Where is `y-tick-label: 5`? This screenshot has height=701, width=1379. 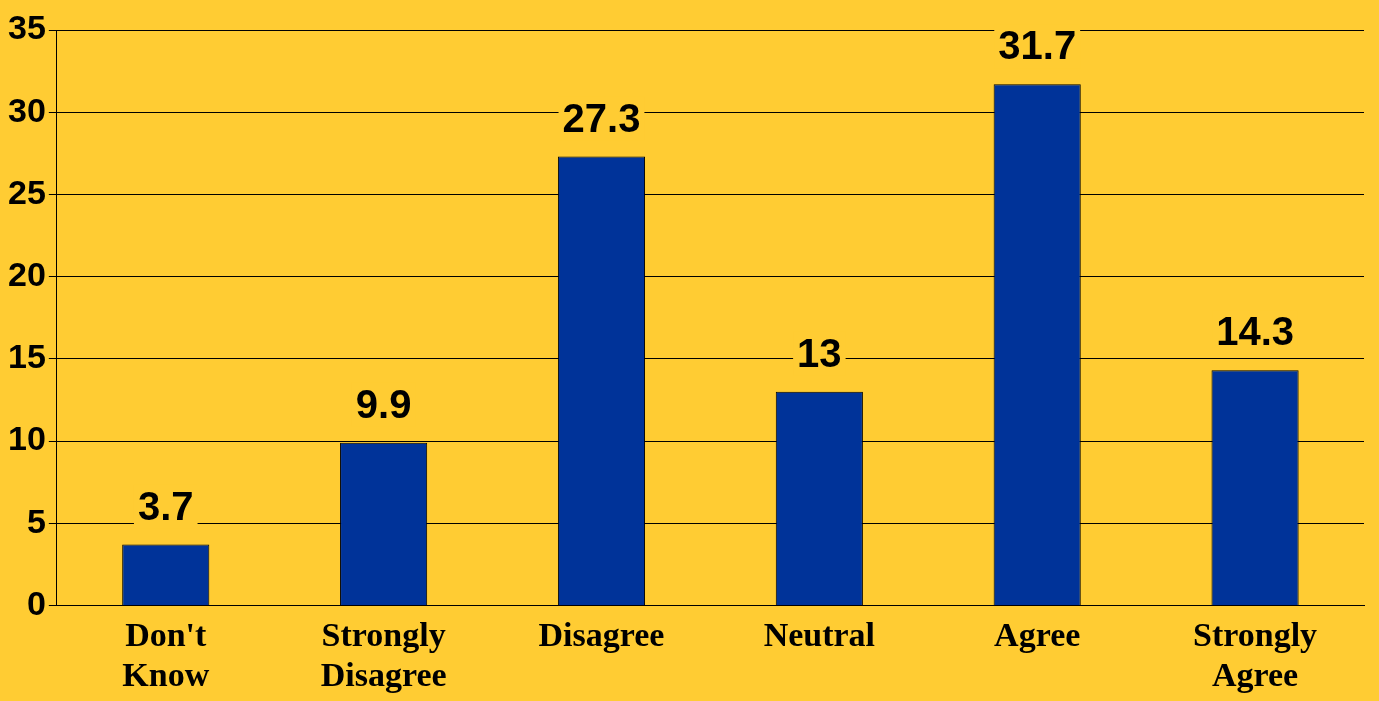
y-tick-label: 5 is located at coordinates (36, 520).